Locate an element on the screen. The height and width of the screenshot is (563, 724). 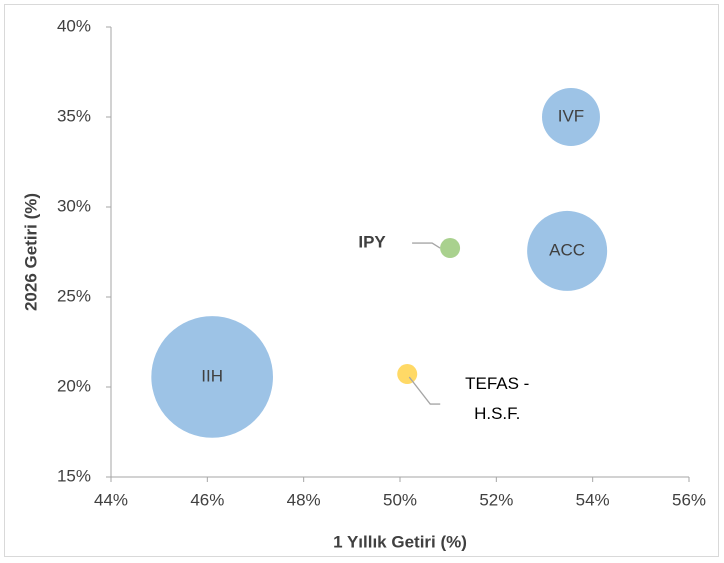
x-tick-label: 54% is located at coordinates (593, 499).